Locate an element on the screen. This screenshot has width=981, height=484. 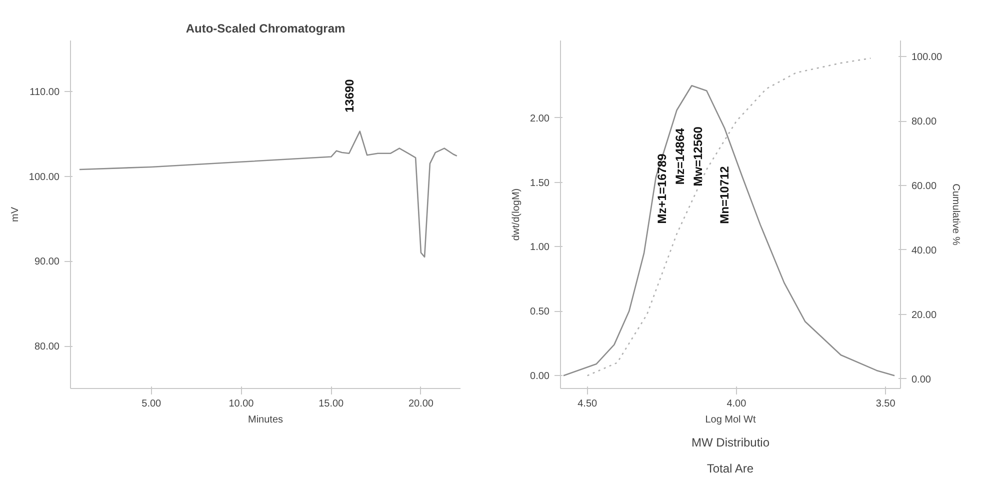
y2-tick-label: 0.00 is located at coordinates (922, 380).